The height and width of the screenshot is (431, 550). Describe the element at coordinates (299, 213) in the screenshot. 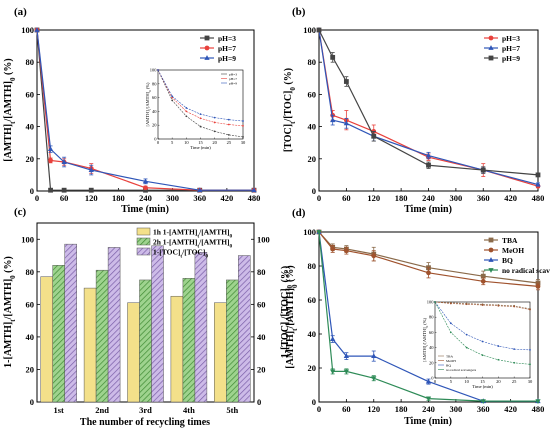

I see `panel-label: (d)` at that location.